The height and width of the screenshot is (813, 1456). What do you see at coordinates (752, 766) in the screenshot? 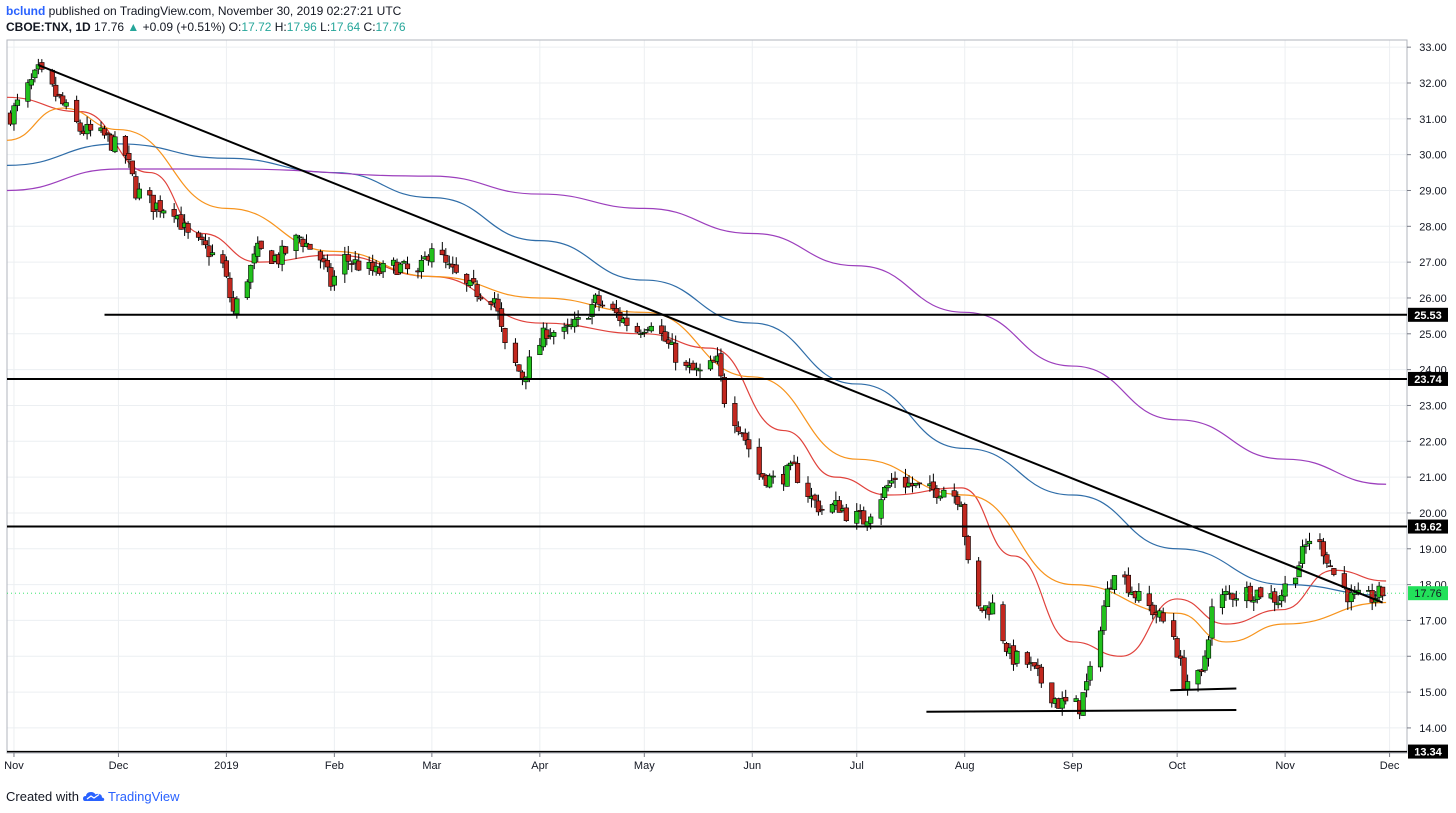
I see `x-tick-label: Jun` at bounding box center [752, 766].